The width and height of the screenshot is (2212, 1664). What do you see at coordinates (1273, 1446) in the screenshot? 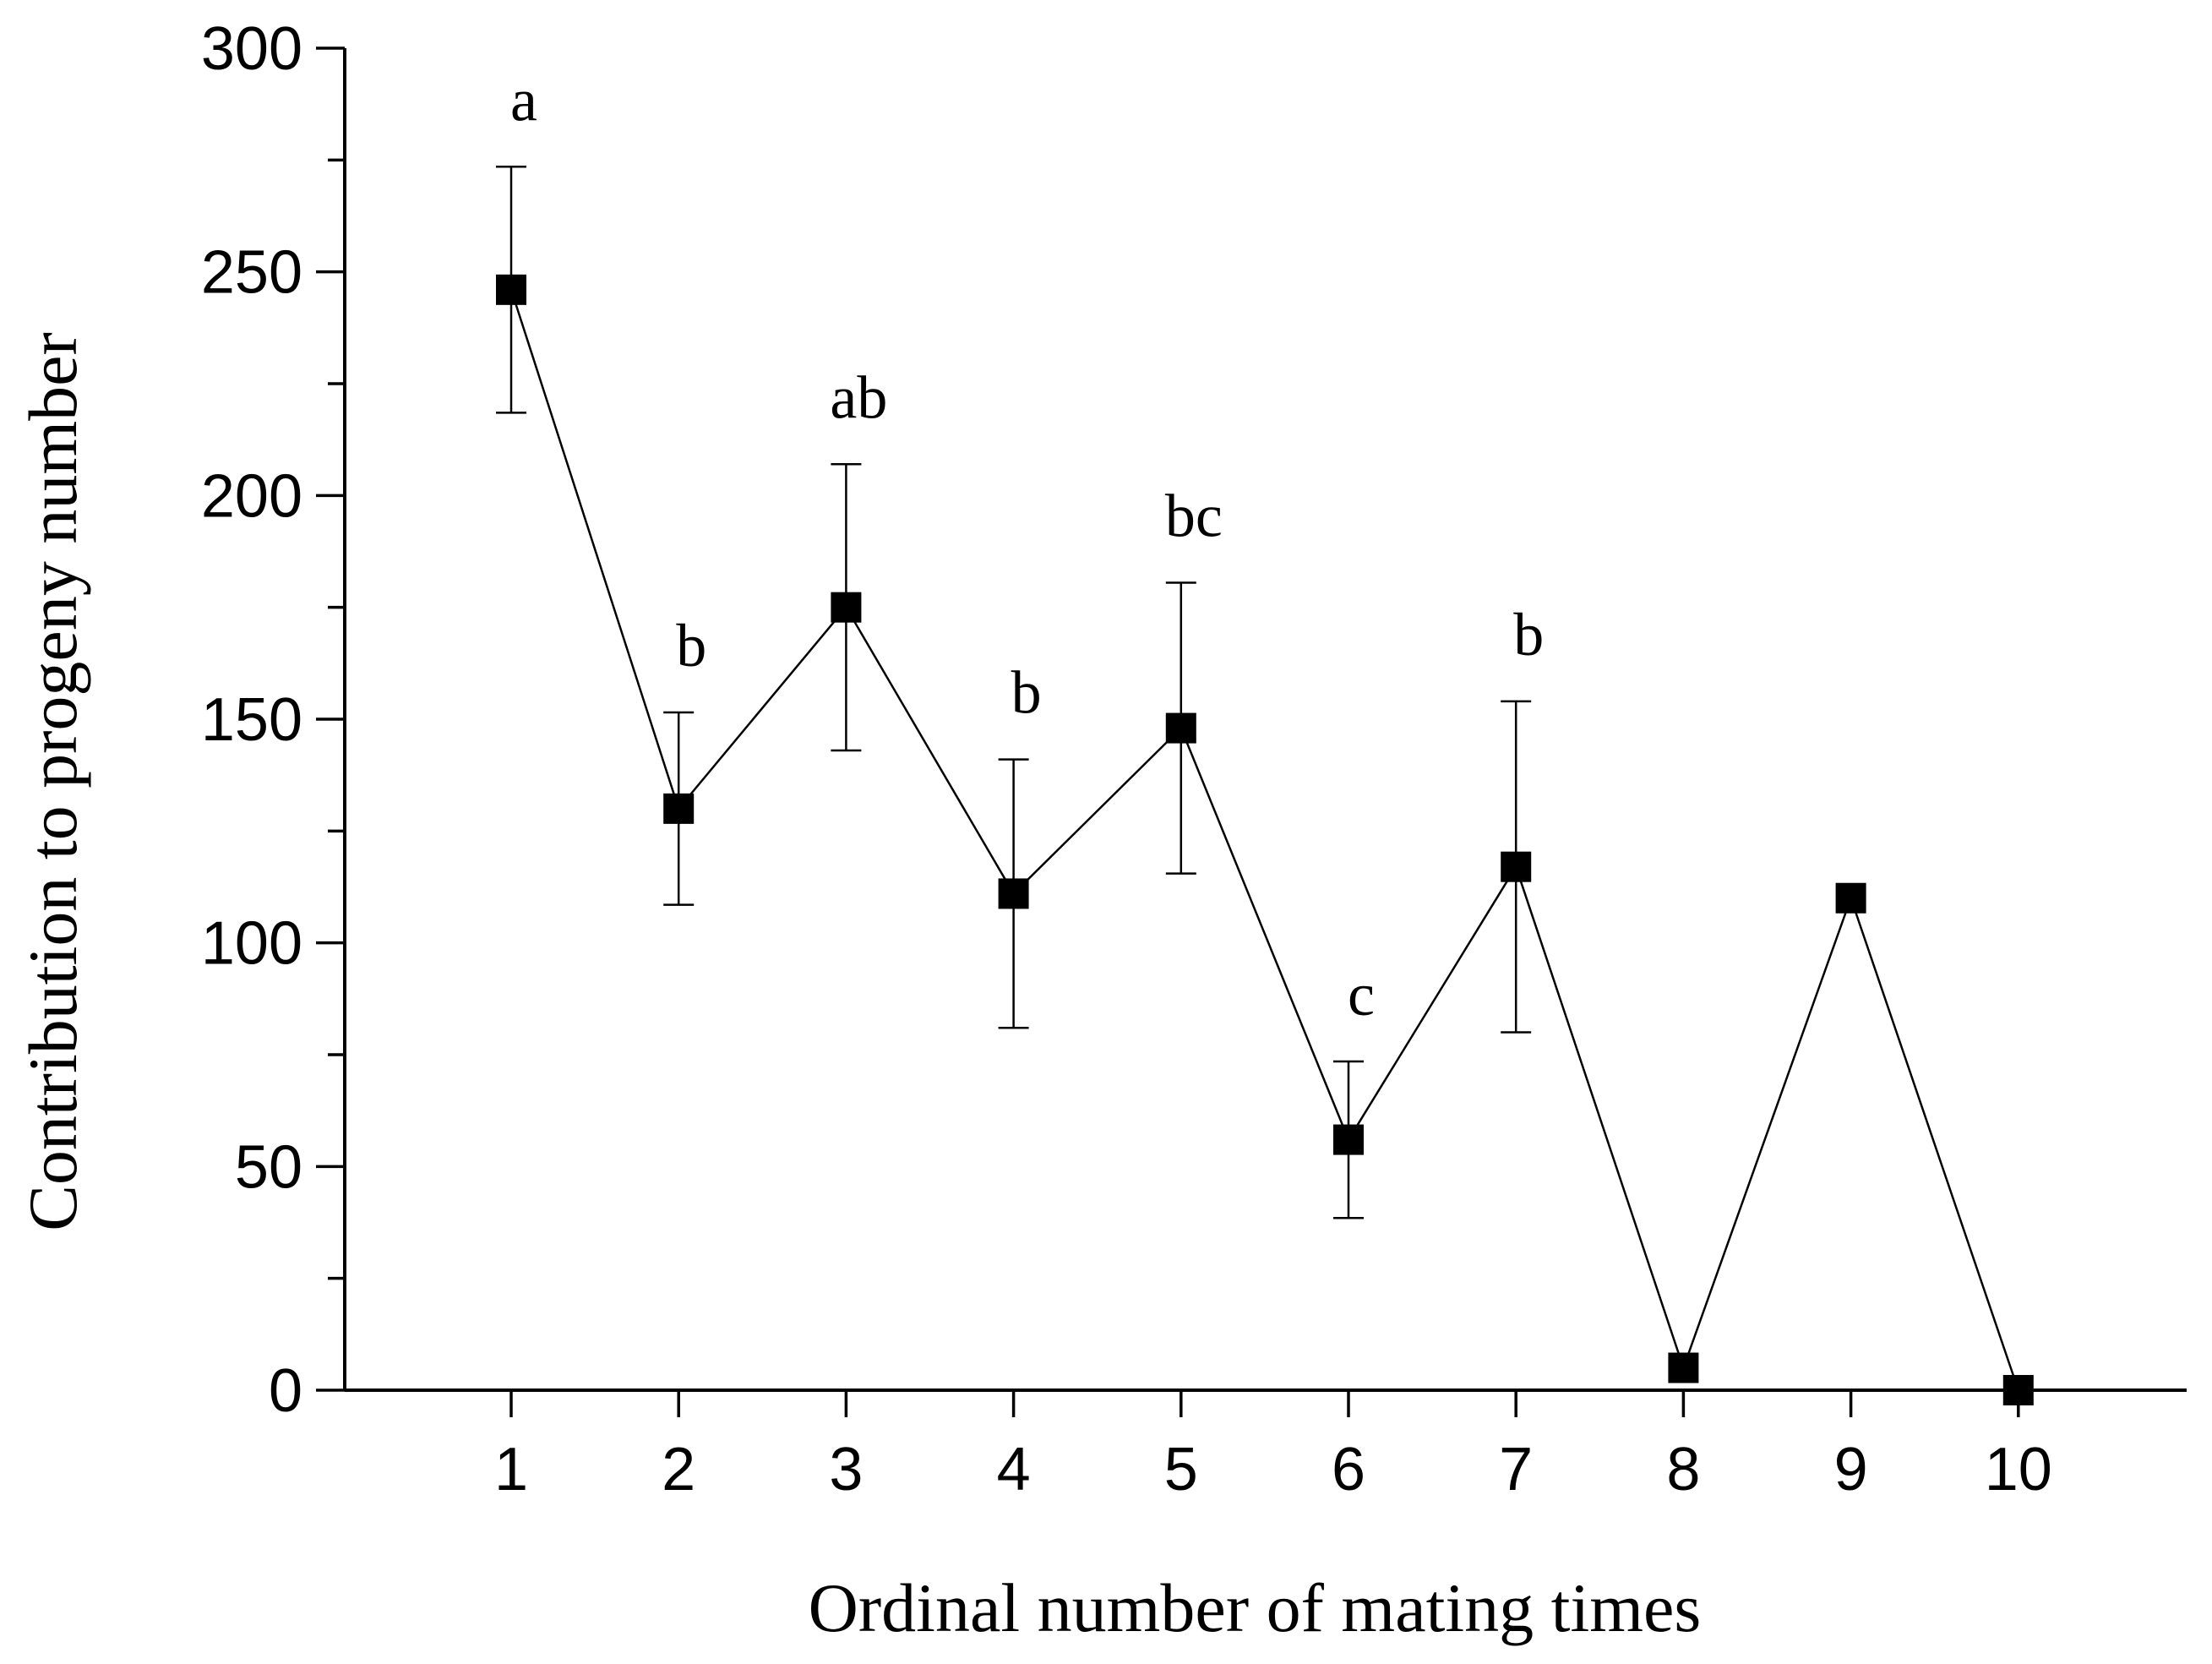
I see `x-axis-ticks: 1 2 3 4 5 6 7 8 9 10` at bounding box center [1273, 1446].